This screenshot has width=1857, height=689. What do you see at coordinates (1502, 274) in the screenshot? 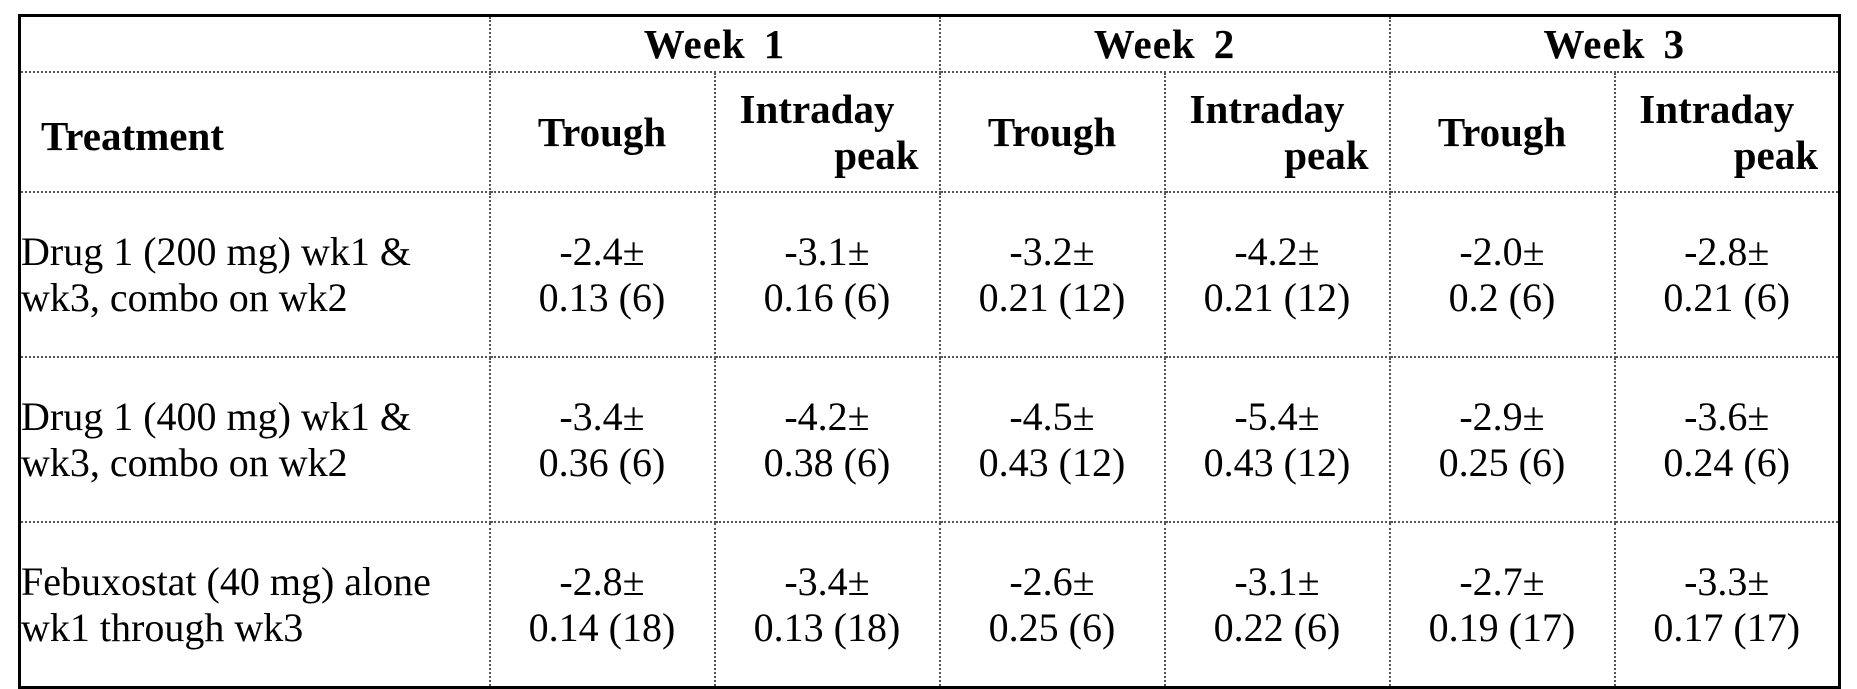
I see `value-cell: -2.0±0.2 (6)` at bounding box center [1502, 274].